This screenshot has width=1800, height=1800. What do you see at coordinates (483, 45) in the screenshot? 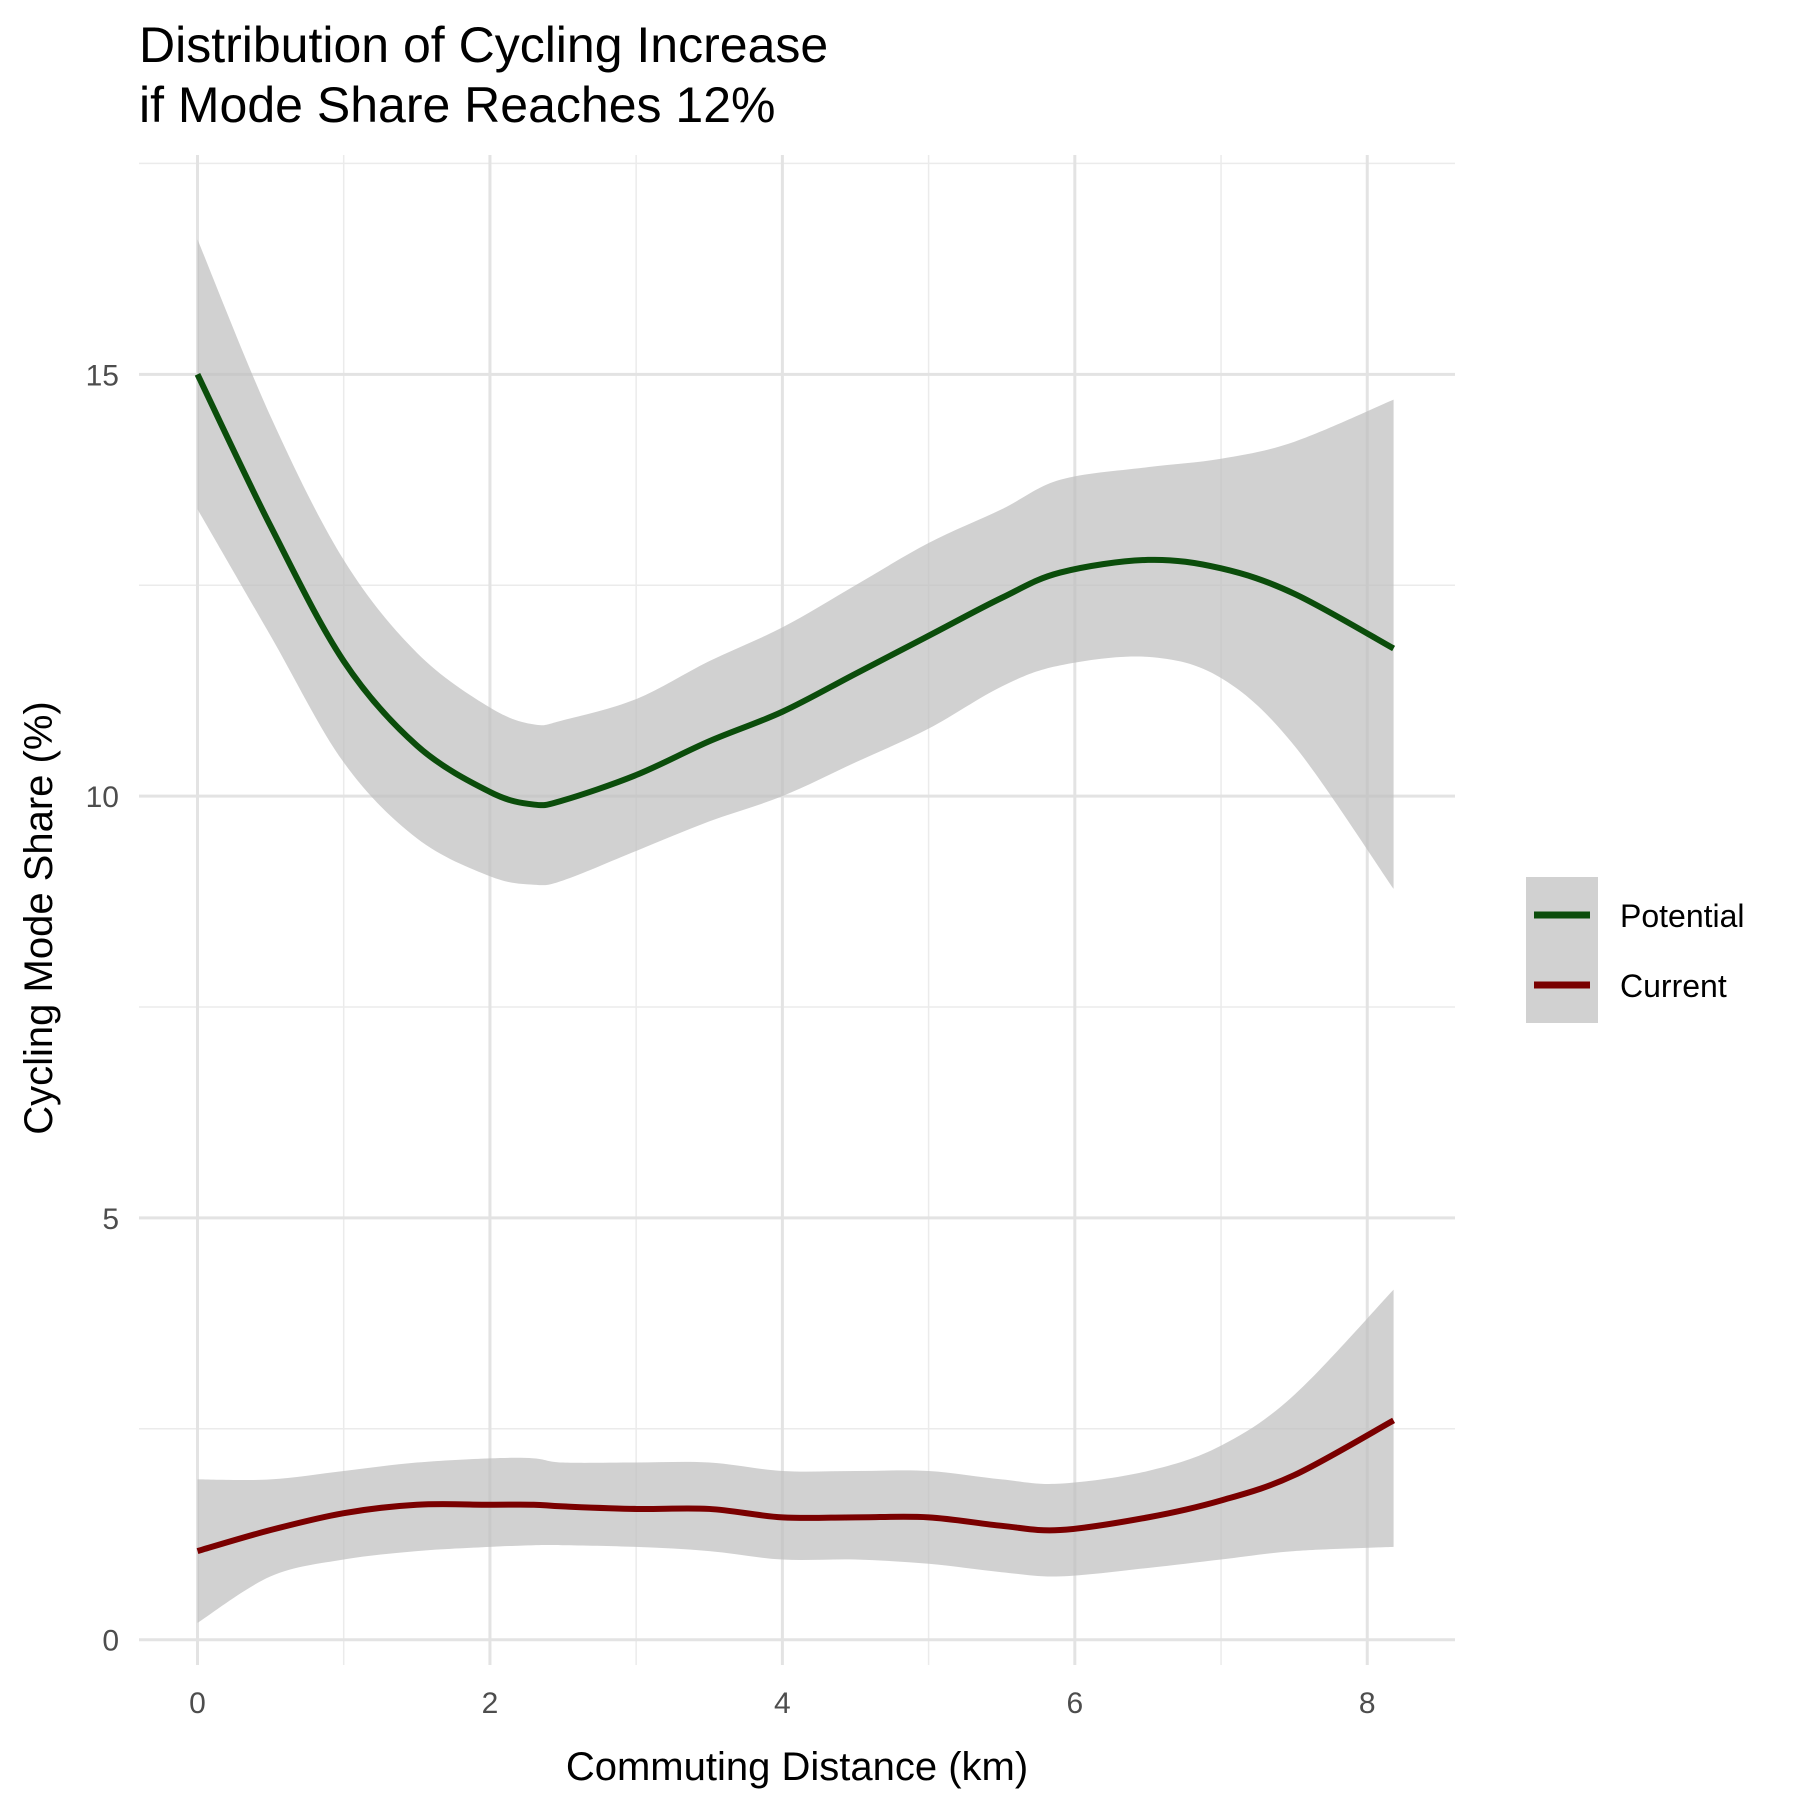
I see `chart-title-line-1: Distribution of Cycling Increase` at bounding box center [483, 45].